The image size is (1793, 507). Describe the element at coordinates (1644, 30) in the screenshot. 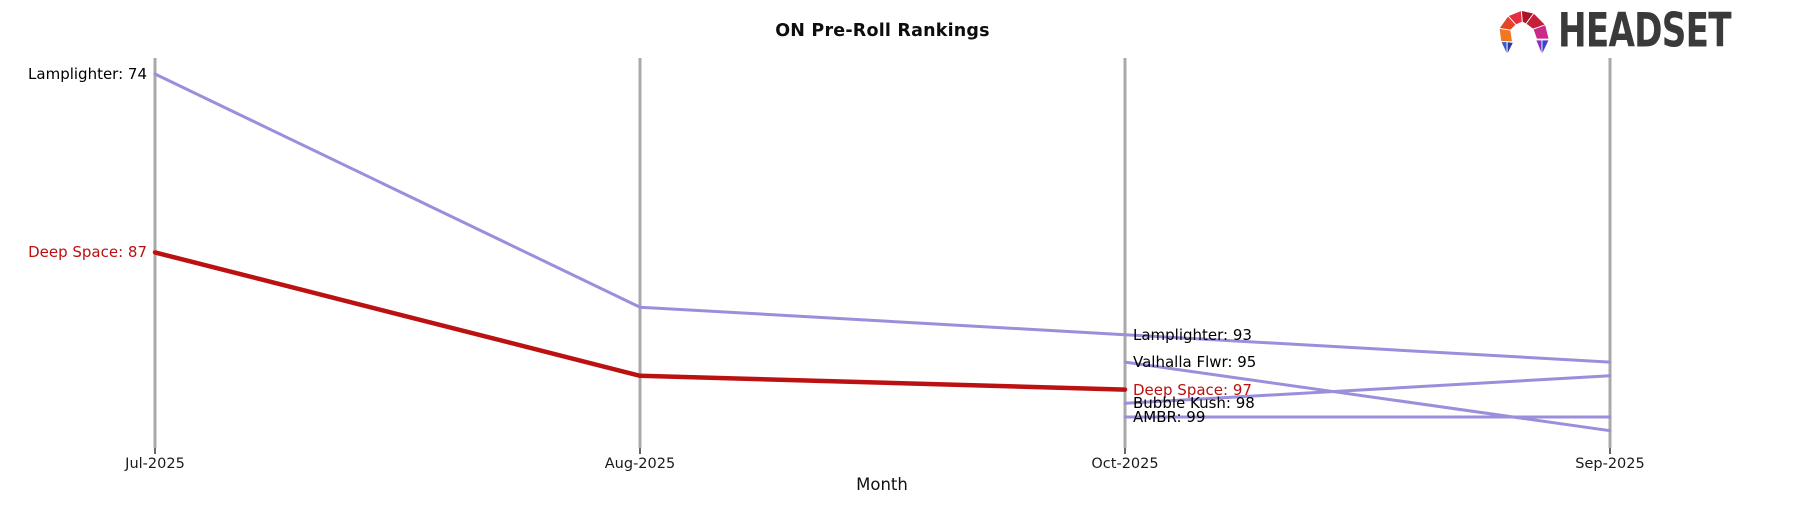

I see `headset-logo-text: HEADSET` at that location.